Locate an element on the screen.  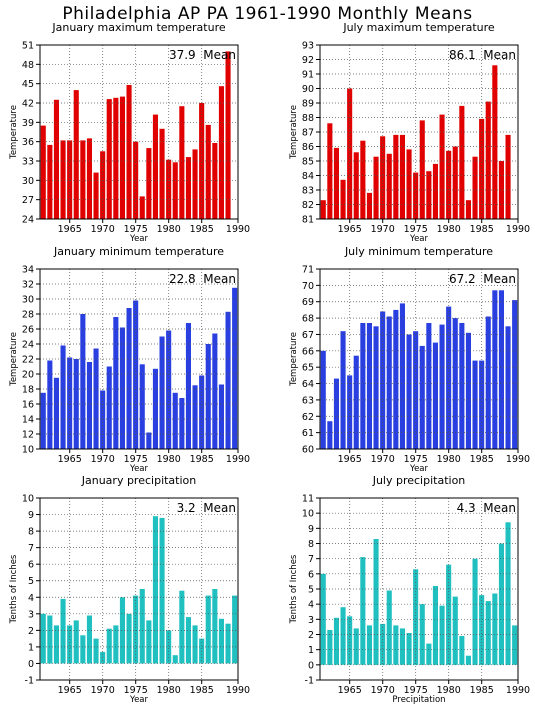
bar-1965 is located at coordinates (70, 403).